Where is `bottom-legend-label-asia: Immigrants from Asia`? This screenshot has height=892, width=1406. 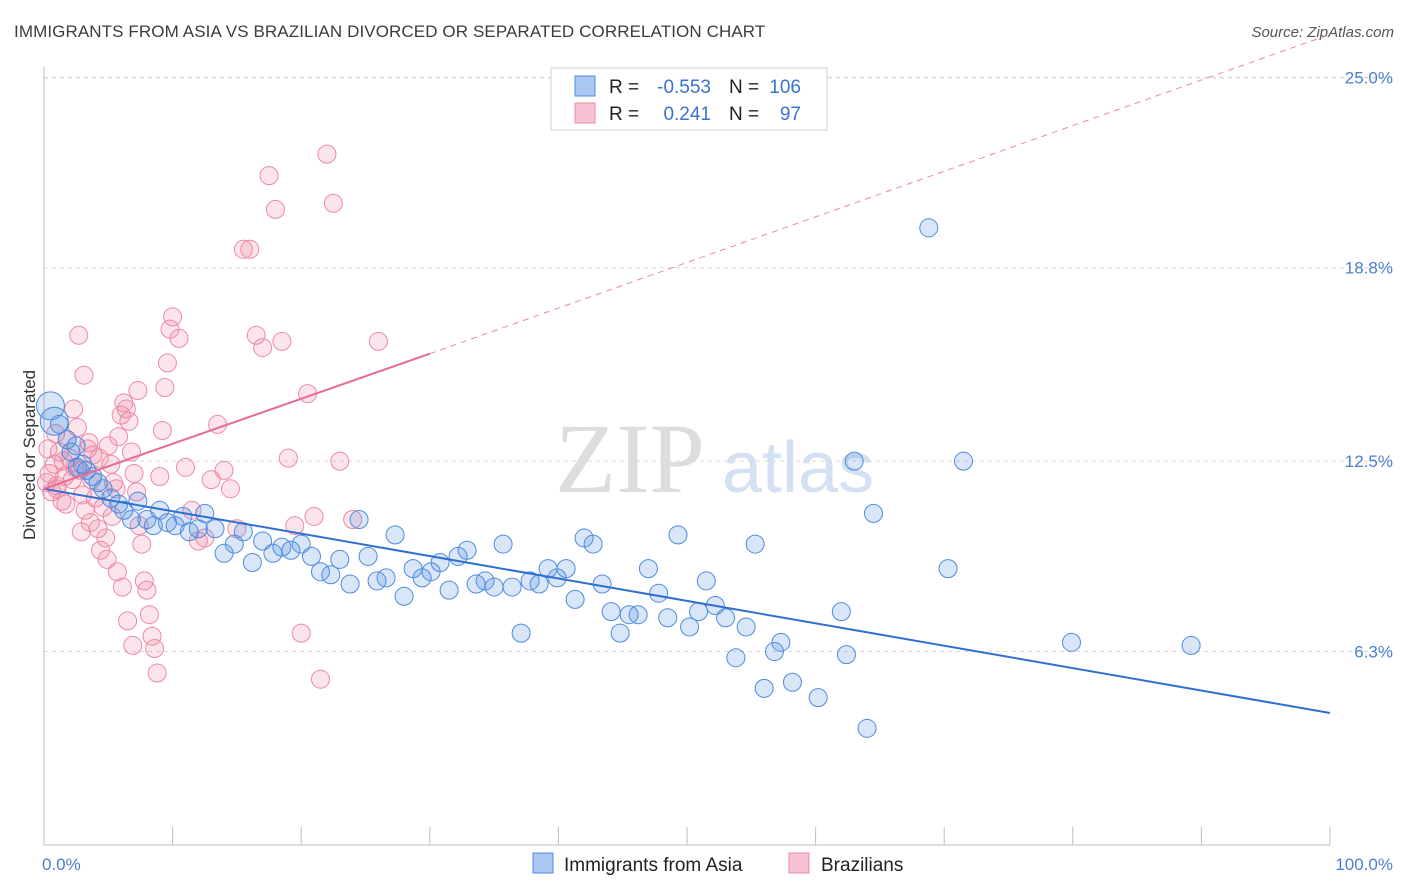
bottom-legend-label-asia: Immigrants from Asia is located at coordinates (653, 865).